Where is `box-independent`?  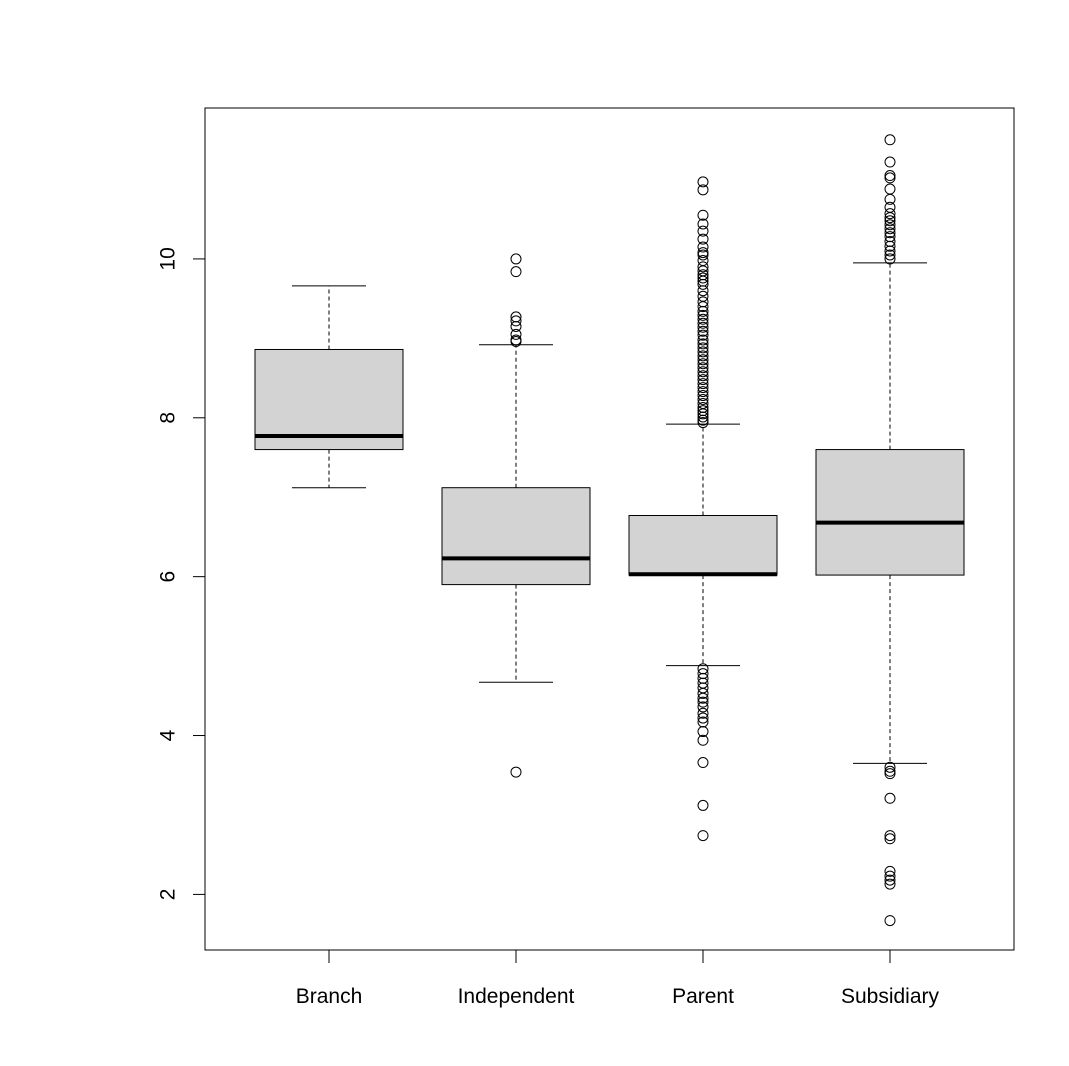
box-independent is located at coordinates (516, 515).